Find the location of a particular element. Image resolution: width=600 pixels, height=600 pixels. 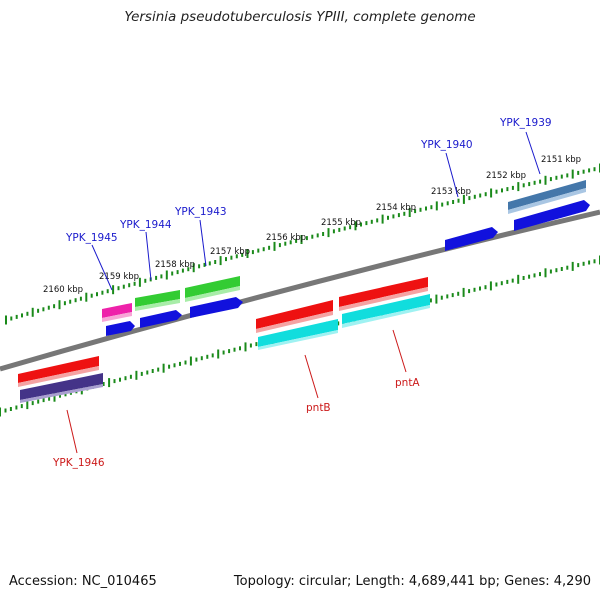

kbp-label: 2157 kbp is located at coordinates (230, 252).